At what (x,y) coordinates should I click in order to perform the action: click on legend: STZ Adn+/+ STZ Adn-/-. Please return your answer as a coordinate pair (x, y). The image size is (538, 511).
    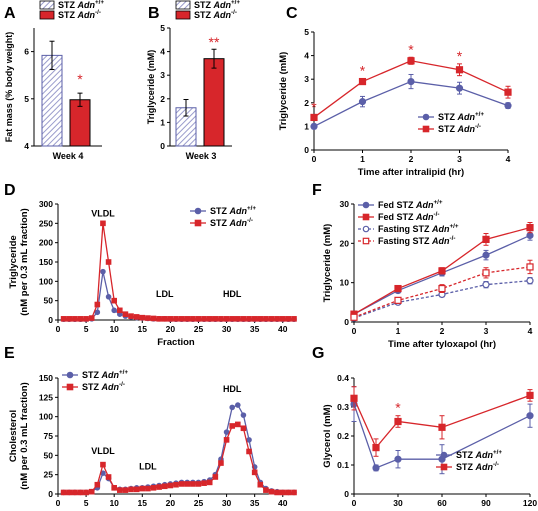
    Looking at the image, I should click on (223, 216).